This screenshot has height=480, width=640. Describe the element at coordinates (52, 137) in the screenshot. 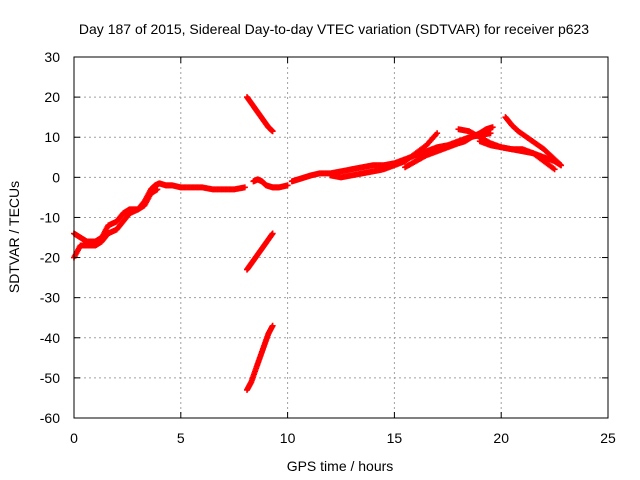

I see `y-tick-label: 10` at that location.